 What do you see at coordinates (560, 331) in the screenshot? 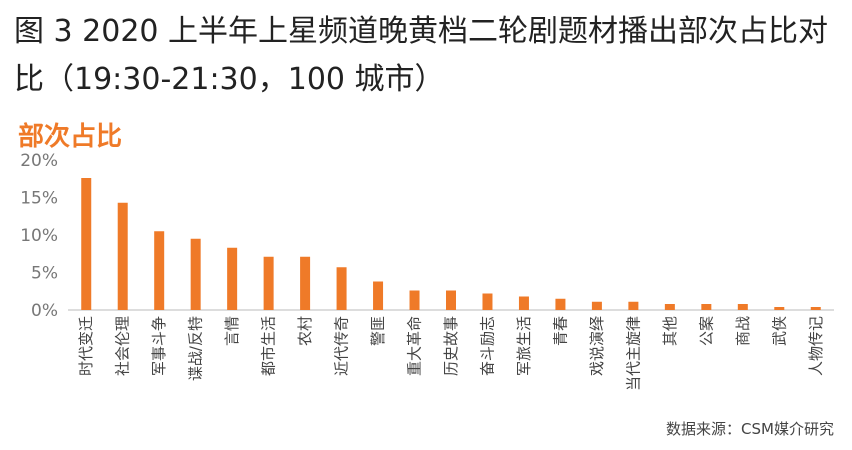
I see `x-category-label: 青春` at bounding box center [560, 331].